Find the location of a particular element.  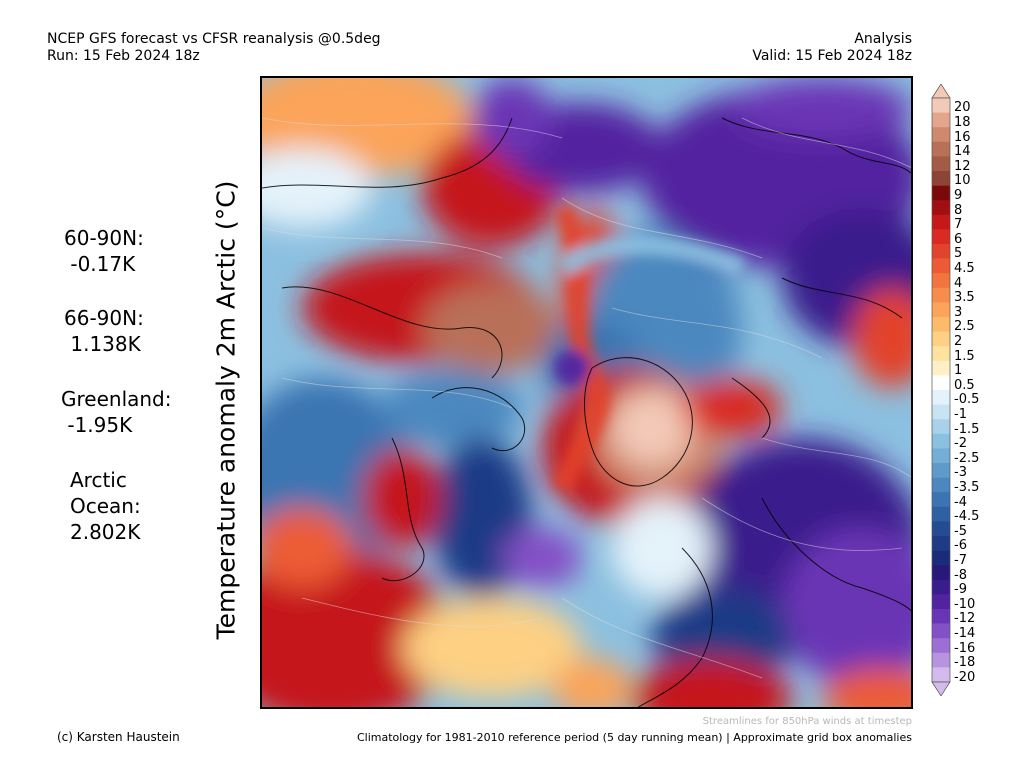

colorbar-tick-label: -3 is located at coordinates (960, 473).